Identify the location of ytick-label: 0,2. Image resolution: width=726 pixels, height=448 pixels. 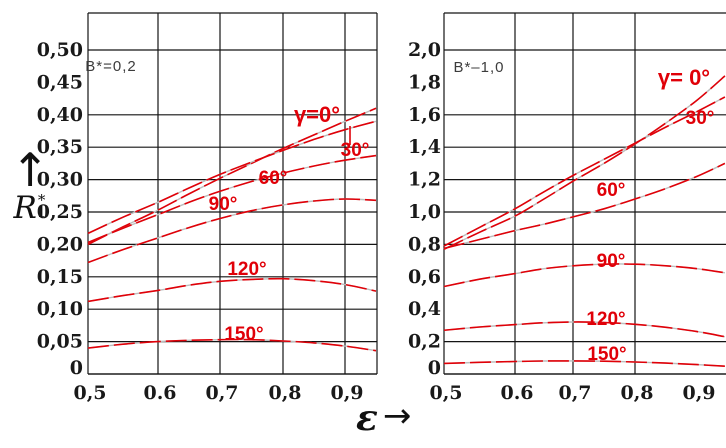
(424, 342).